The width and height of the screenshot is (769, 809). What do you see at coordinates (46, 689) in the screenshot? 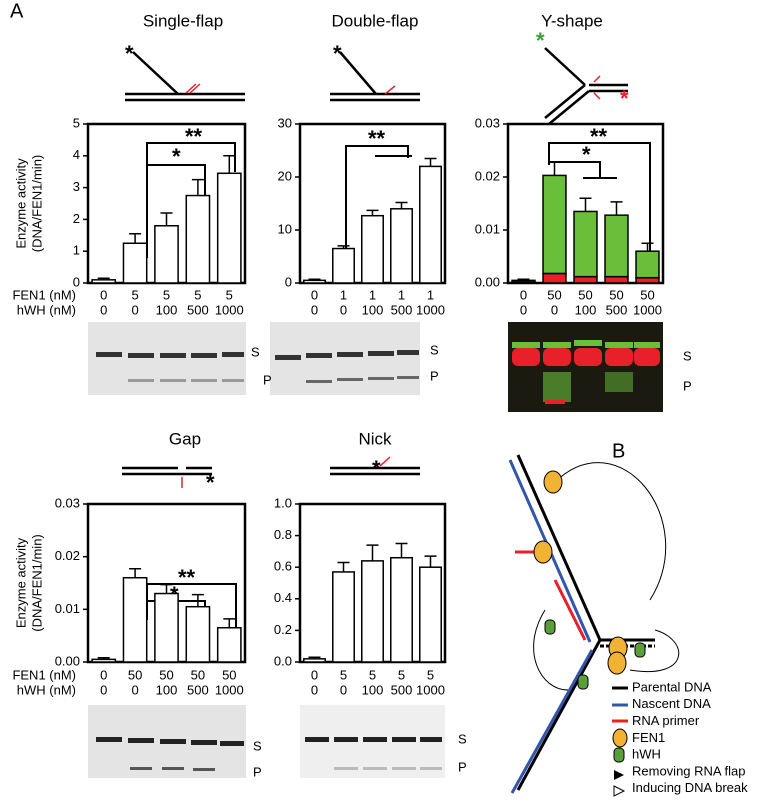
I see `row-label: hWH (nM)` at bounding box center [46, 689].